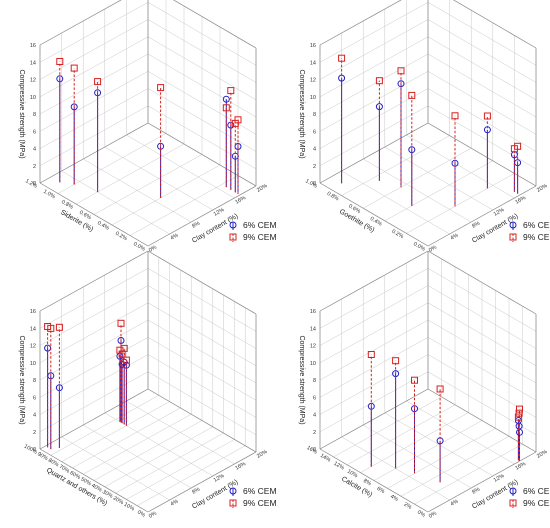 The height and width of the screenshot is (528, 550). What do you see at coordinates (96, 488) in the screenshot?
I see `y-tick-label: 40%` at bounding box center [96, 488].